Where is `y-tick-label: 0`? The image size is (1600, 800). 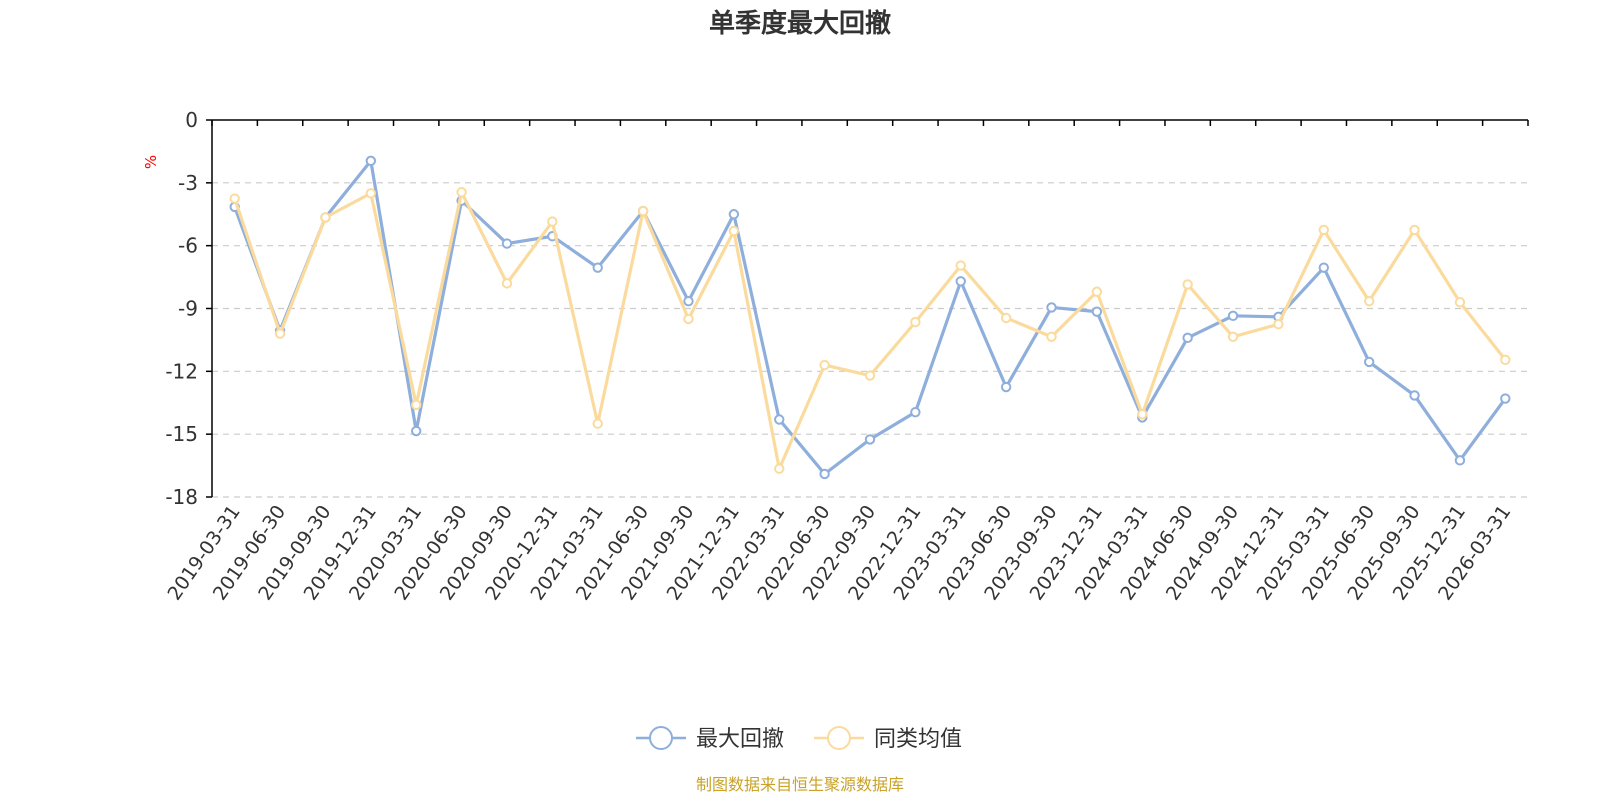 y-tick-label: 0 is located at coordinates (191, 120).